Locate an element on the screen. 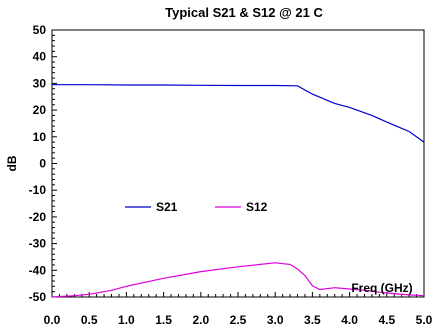 The image size is (437, 333). x-tick-label: 1.0 is located at coordinates (126, 320).